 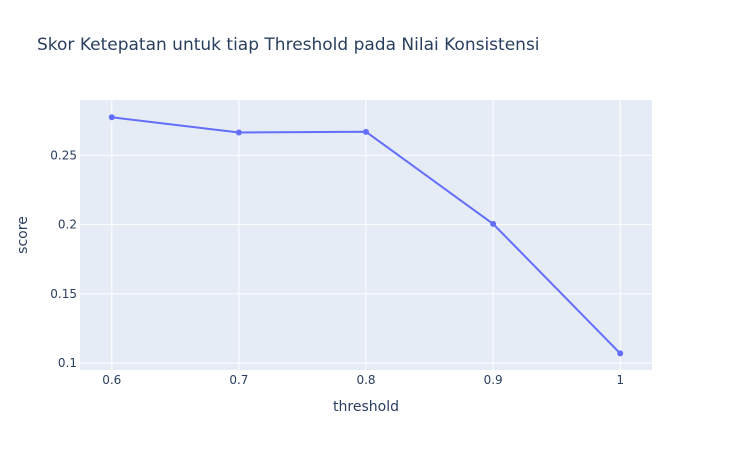 What do you see at coordinates (493, 380) in the screenshot?
I see `x-tick-label: 0.9` at bounding box center [493, 380].